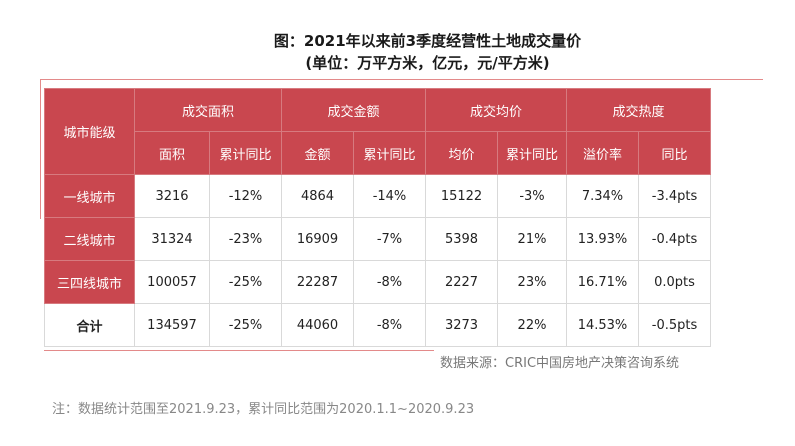 This screenshot has width=795, height=446. What do you see at coordinates (427, 63) in the screenshot?
I see `title-line-2-units: (单位：万平方米，亿元，元/平方米)` at bounding box center [427, 63].